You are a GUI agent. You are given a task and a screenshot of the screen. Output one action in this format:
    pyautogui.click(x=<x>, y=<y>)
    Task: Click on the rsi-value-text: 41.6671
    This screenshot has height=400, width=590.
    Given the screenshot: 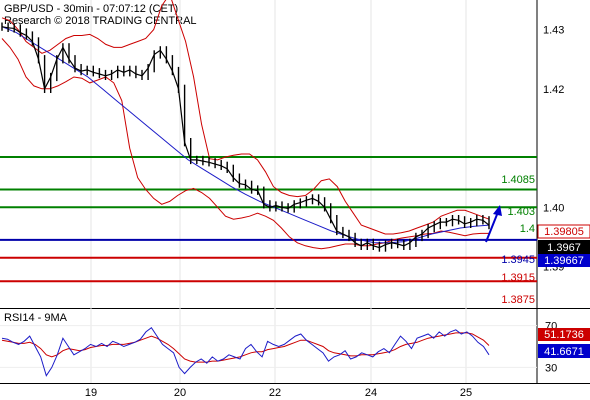 What is the action you would take?
    pyautogui.click(x=564, y=352)
    